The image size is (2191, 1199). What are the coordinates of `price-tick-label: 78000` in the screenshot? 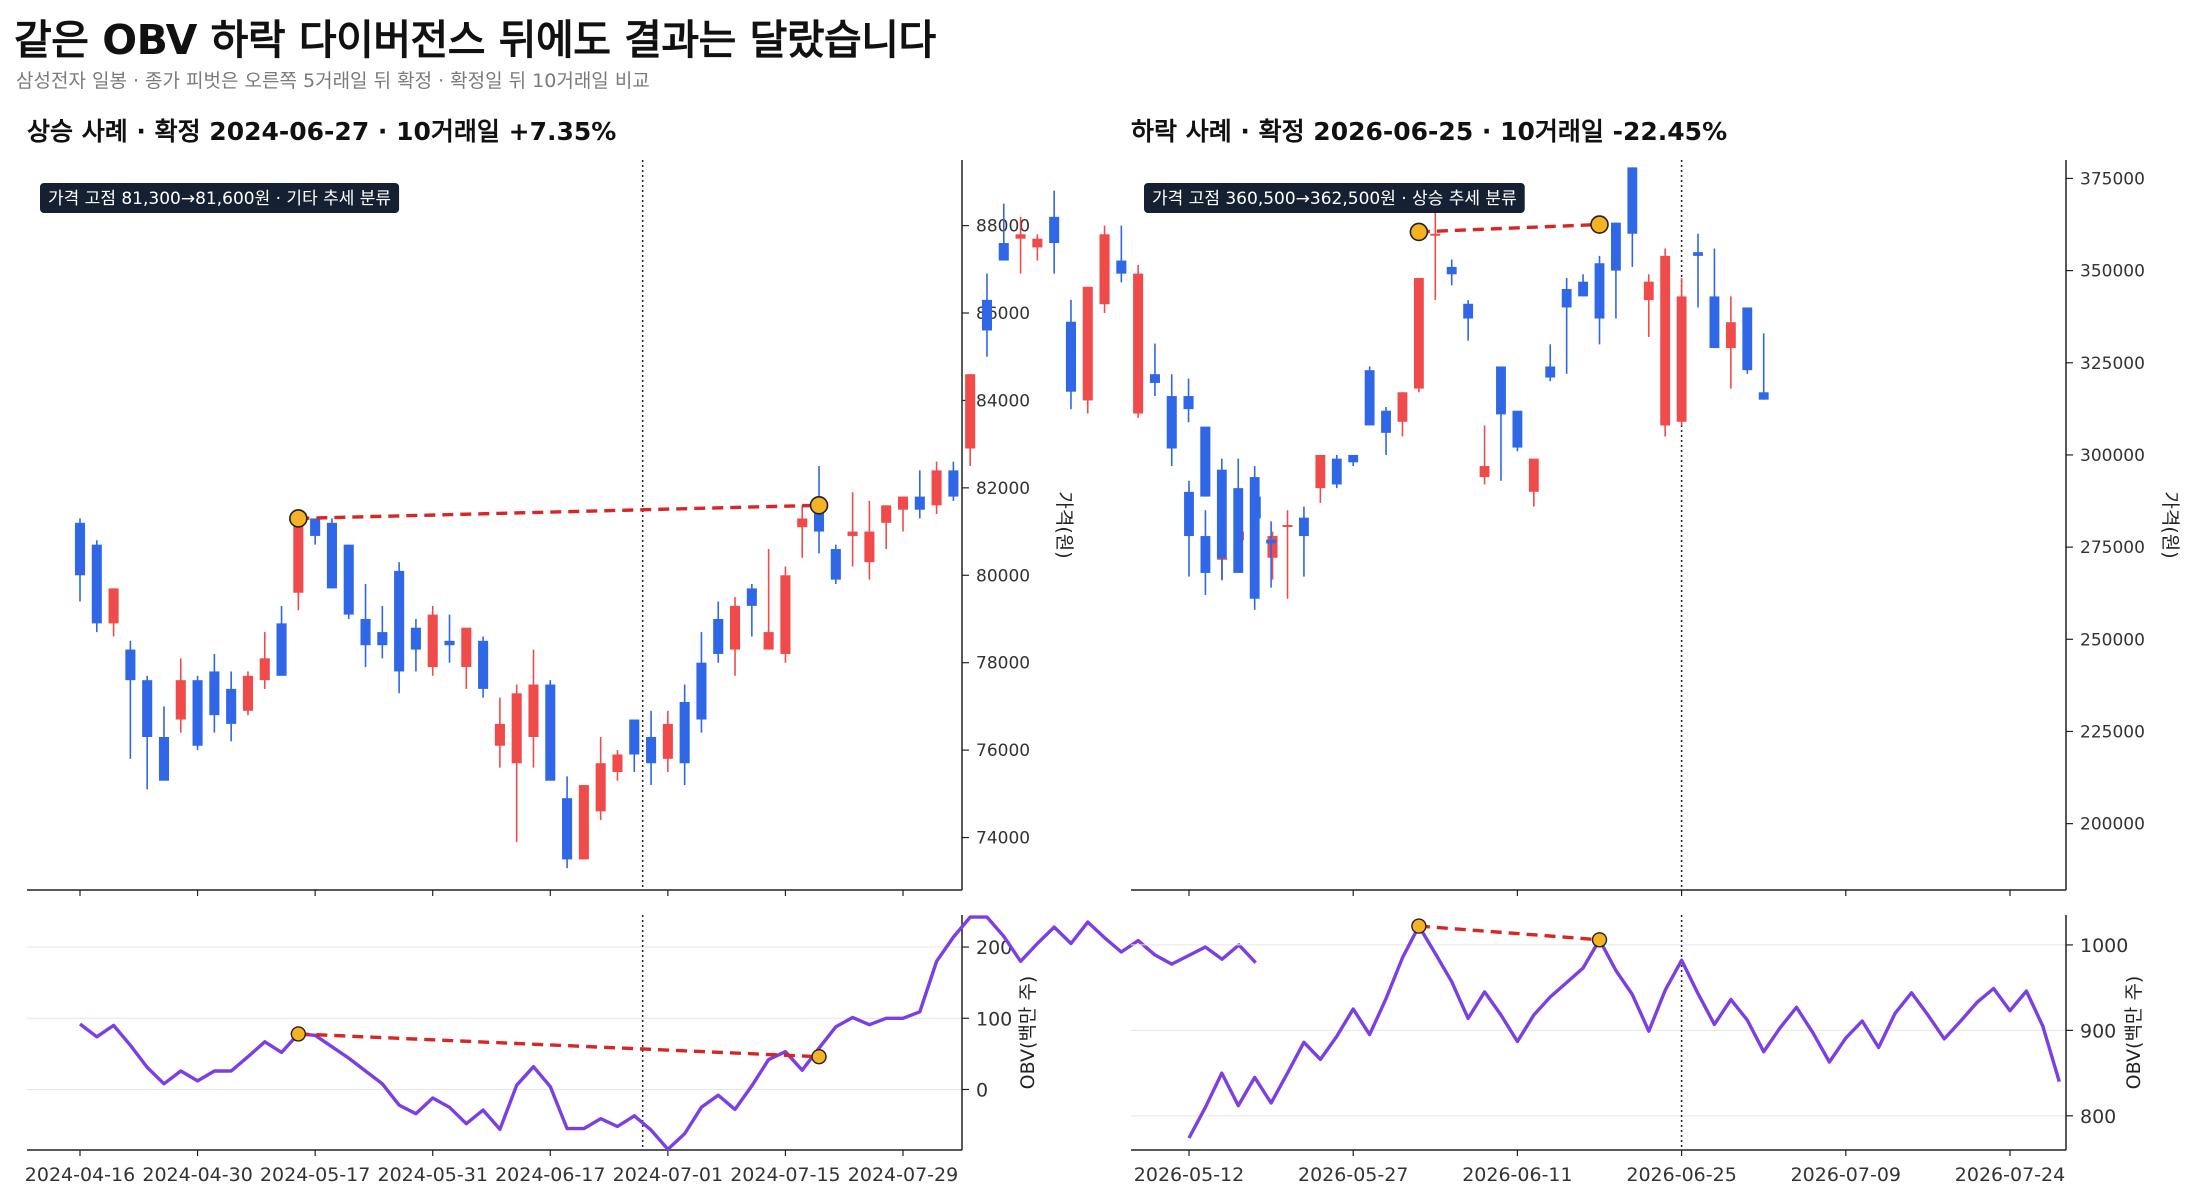 It's located at (1003, 664).